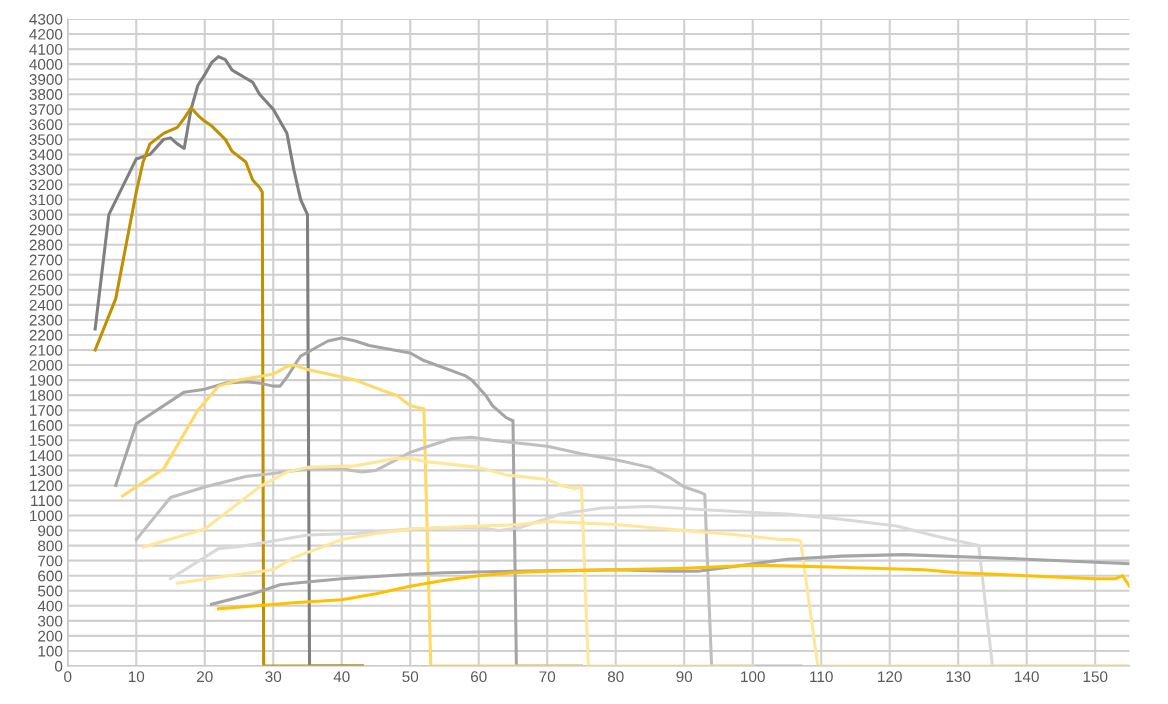  What do you see at coordinates (50, 576) in the screenshot?
I see `y-tick-label: 600` at bounding box center [50, 576].